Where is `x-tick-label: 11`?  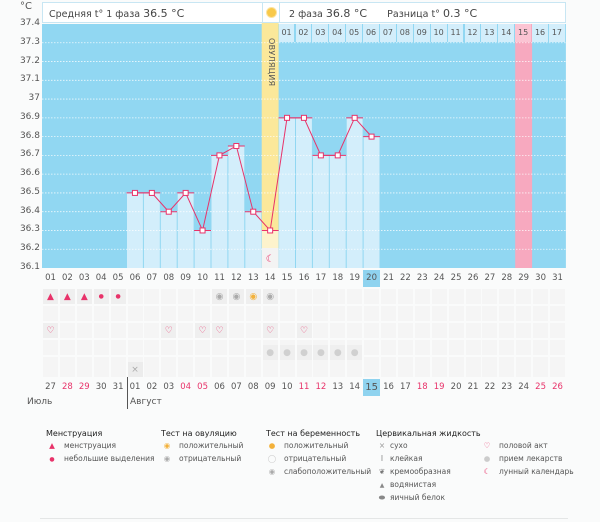
x-tick-label: 11 is located at coordinates (219, 278).